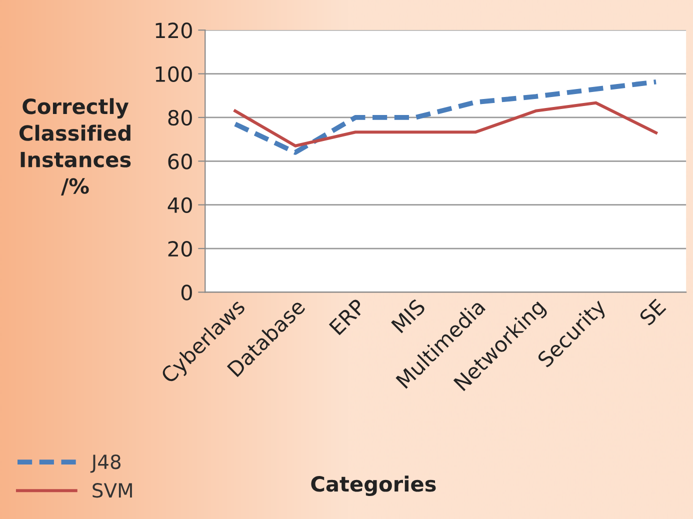 This screenshot has height=519, width=693. What do you see at coordinates (174, 74) in the screenshot?
I see `y-tick-label: 100` at bounding box center [174, 74].